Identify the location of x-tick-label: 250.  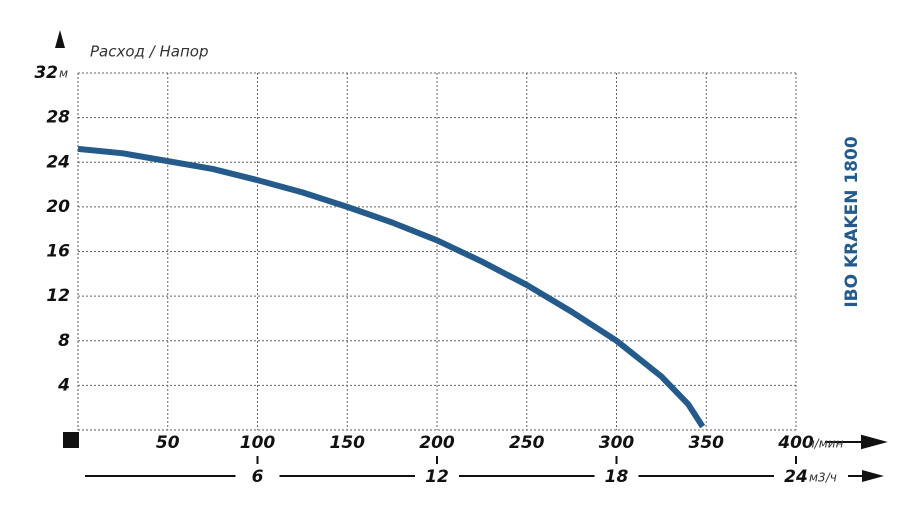
(527, 443).